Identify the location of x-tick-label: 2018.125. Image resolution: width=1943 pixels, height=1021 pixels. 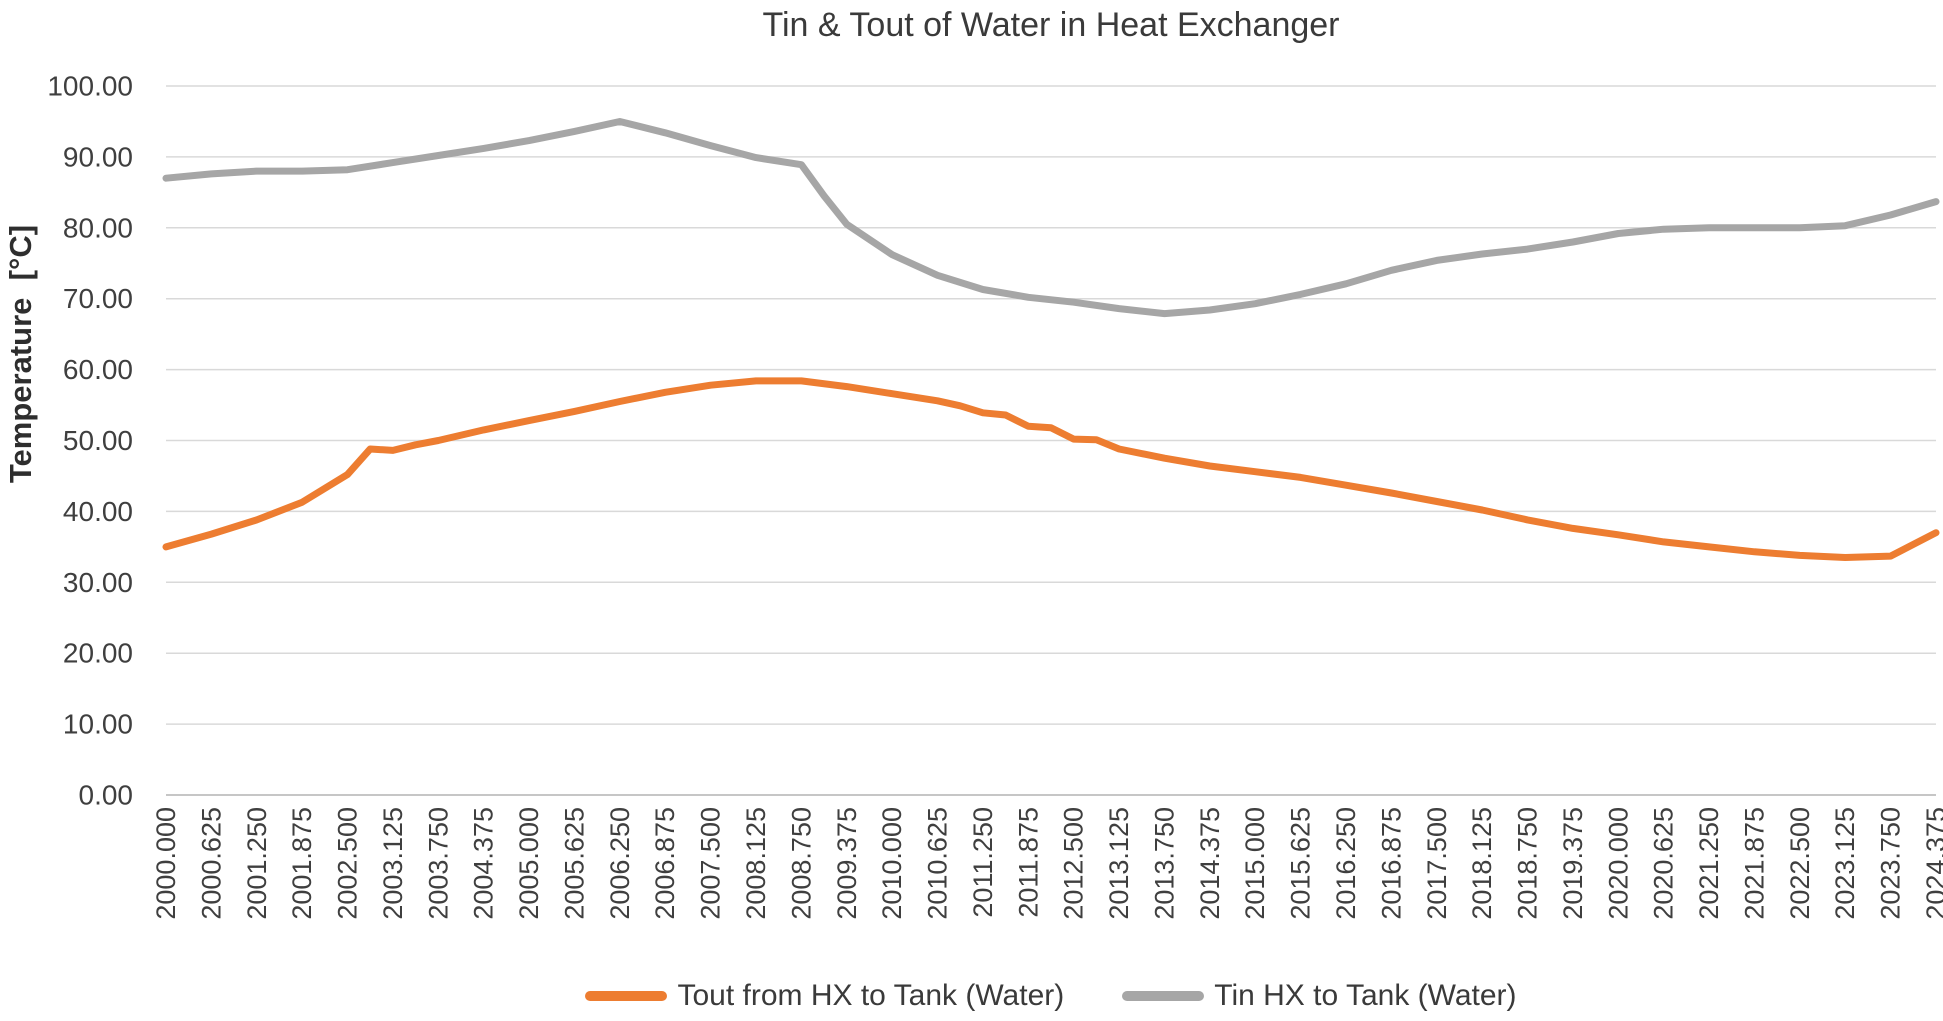
(1482, 863).